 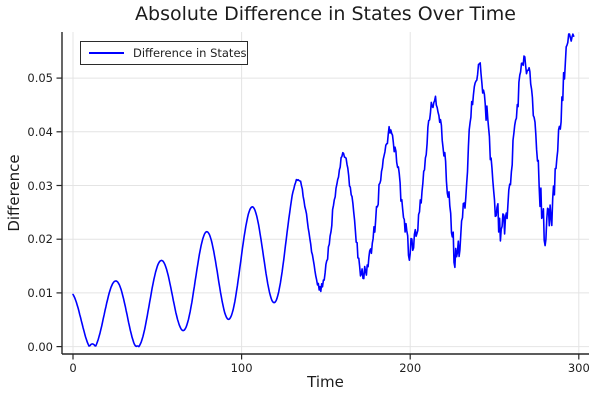 What do you see at coordinates (40, 346) in the screenshot?
I see `y-tick-label: 0.00` at bounding box center [40, 346].